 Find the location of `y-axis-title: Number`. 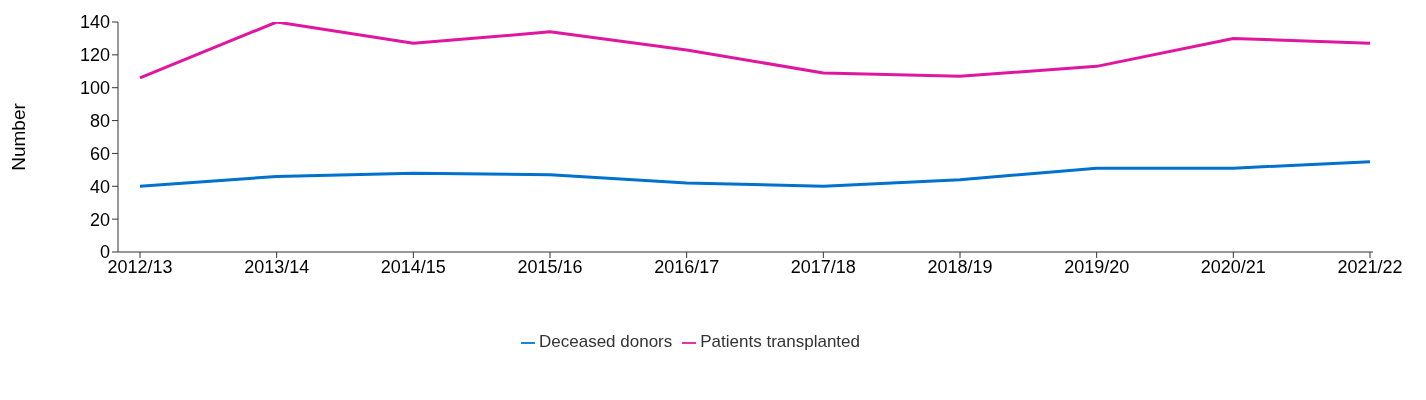

y-axis-title: Number is located at coordinates (18, 136).